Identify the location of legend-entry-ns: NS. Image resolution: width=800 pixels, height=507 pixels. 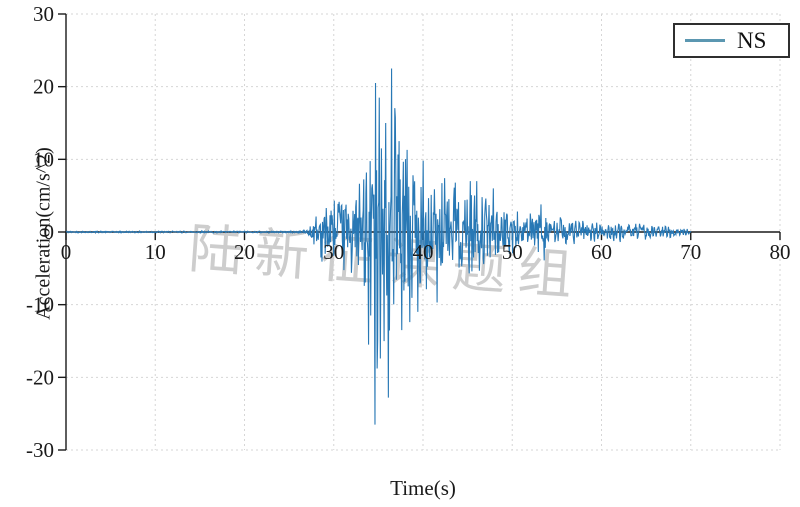
(752, 40).